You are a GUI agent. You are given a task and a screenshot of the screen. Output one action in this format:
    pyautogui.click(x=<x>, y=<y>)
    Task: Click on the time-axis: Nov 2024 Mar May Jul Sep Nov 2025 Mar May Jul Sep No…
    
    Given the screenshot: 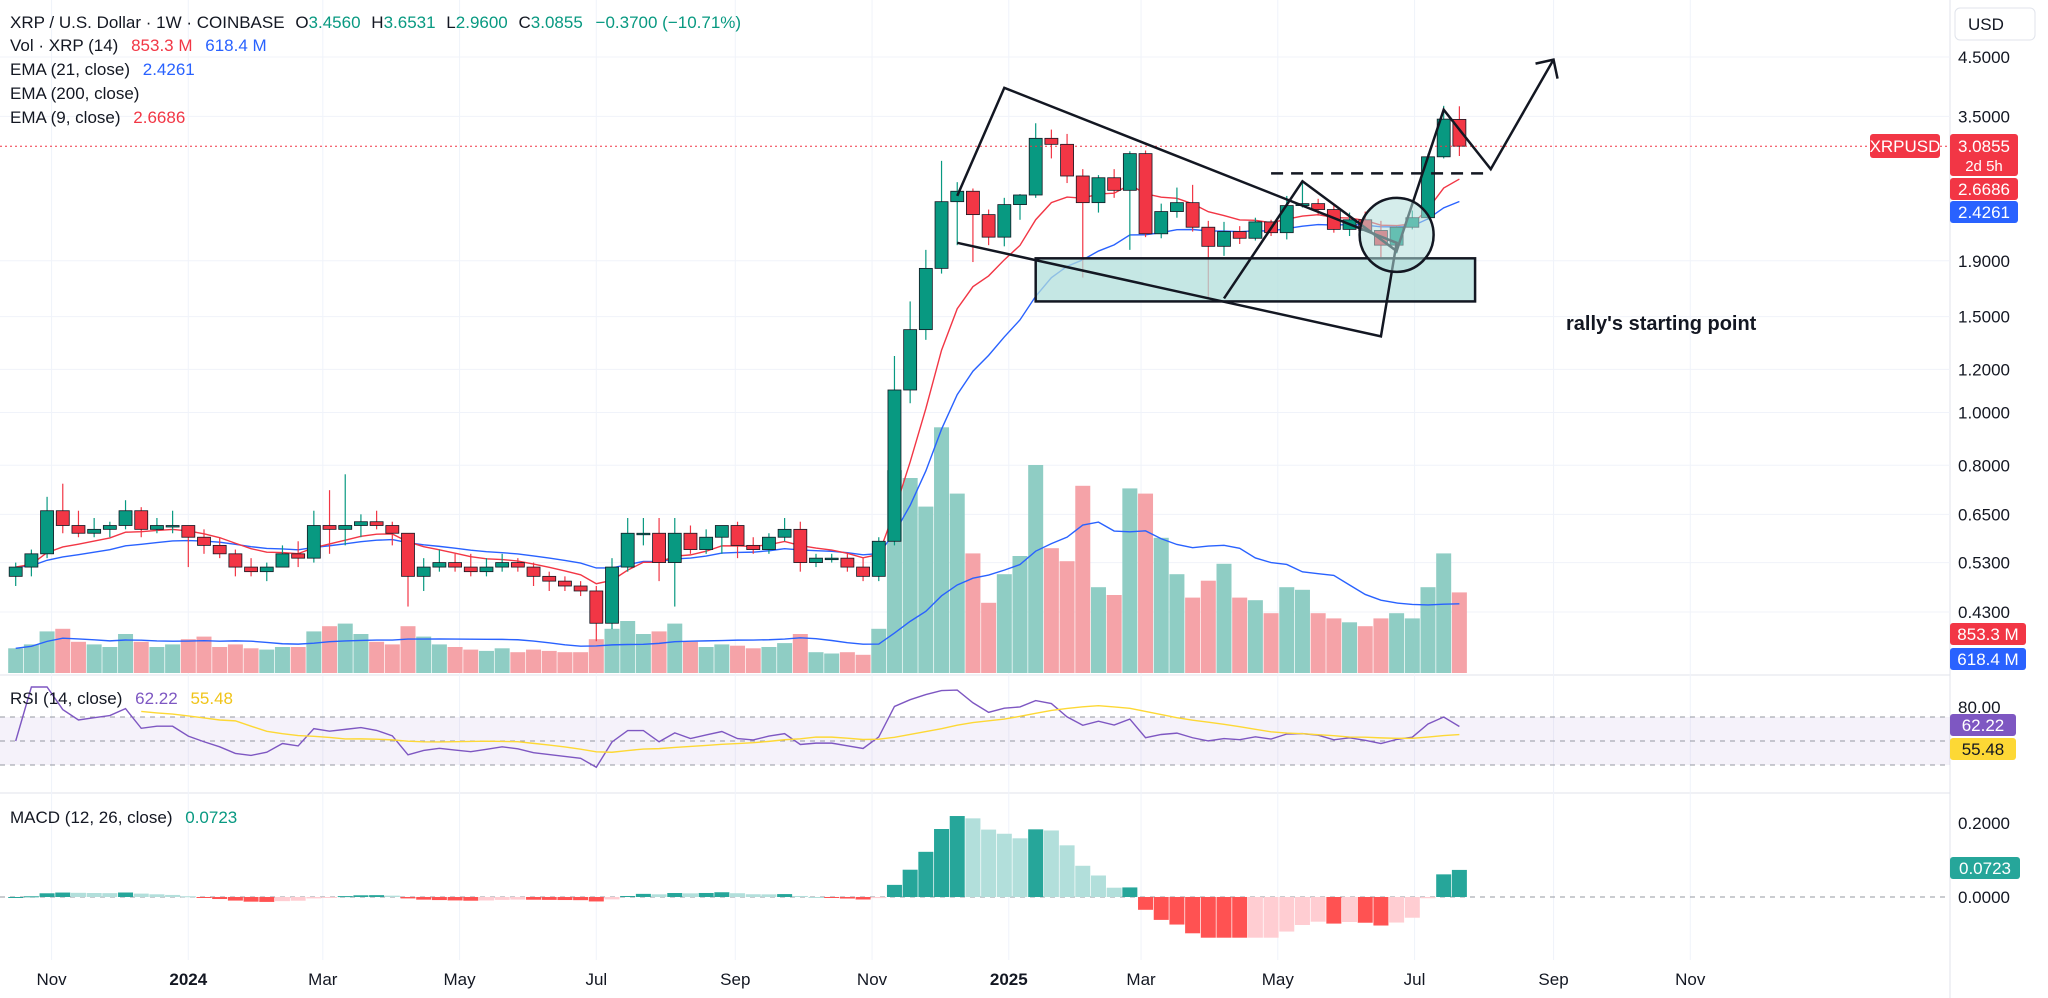 What is the action you would take?
    pyautogui.click(x=870, y=979)
    